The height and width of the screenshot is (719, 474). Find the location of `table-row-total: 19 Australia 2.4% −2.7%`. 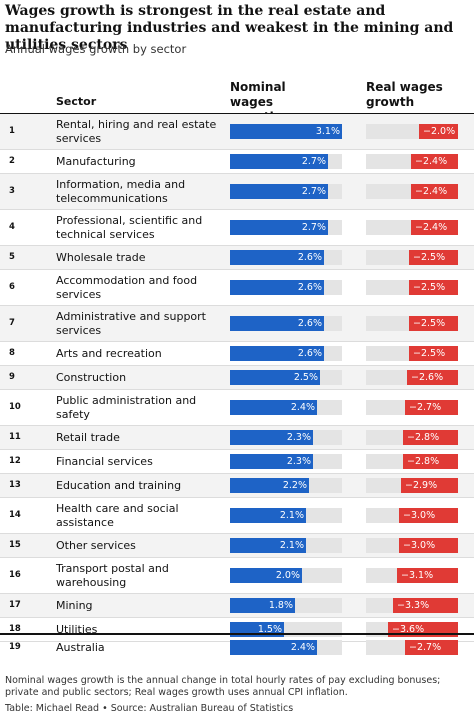

table-row-total: 19 Australia 2.4% −2.7% is located at coordinates (237, 646).